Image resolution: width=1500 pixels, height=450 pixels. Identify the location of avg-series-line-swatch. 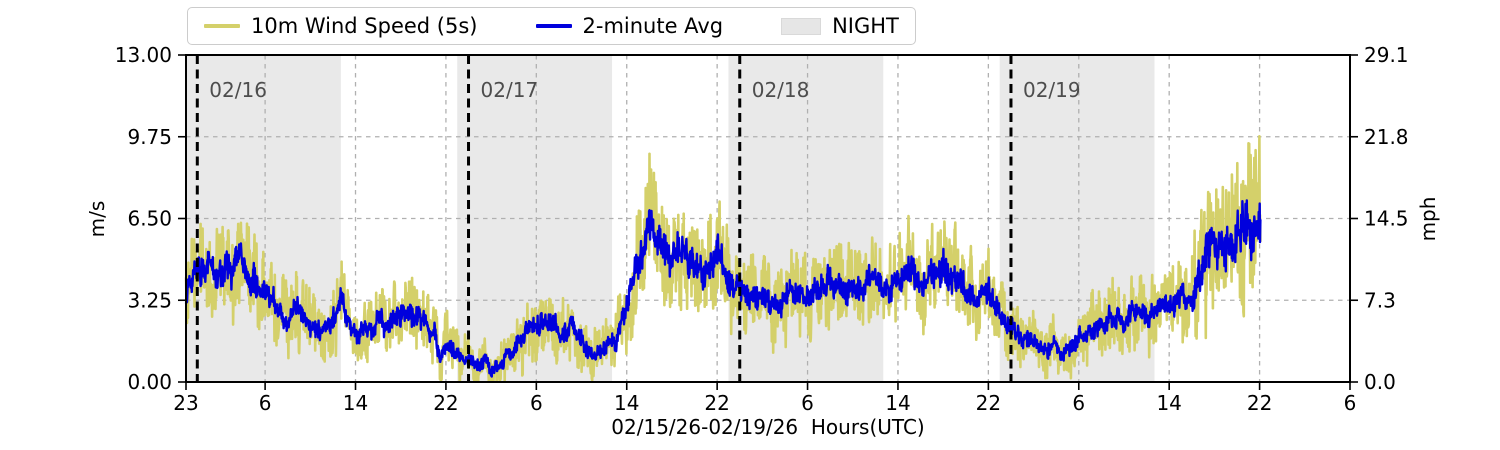
(553, 26).